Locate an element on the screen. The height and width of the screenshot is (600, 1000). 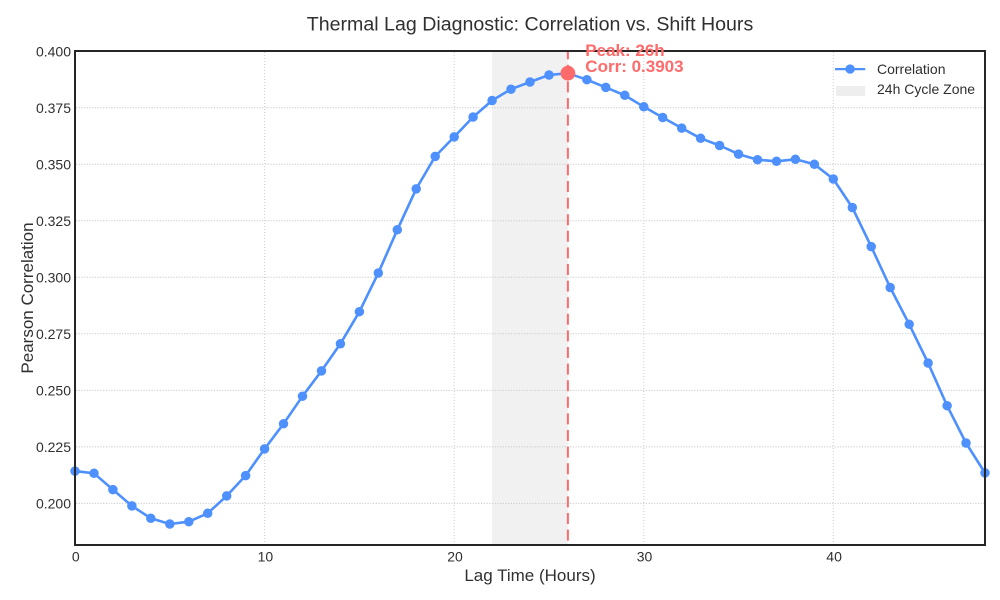
svg-text: 0.325 is located at coordinates (53, 221).